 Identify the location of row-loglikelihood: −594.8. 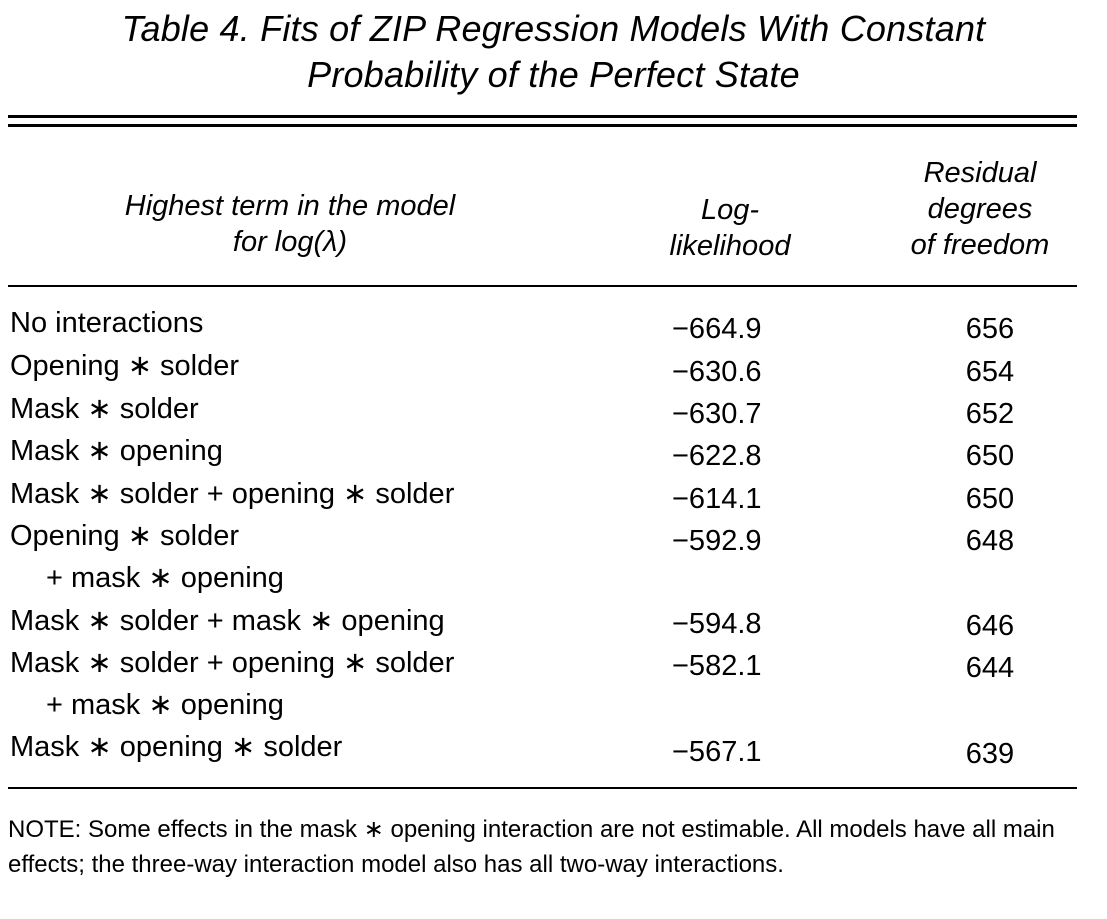
(717, 624).